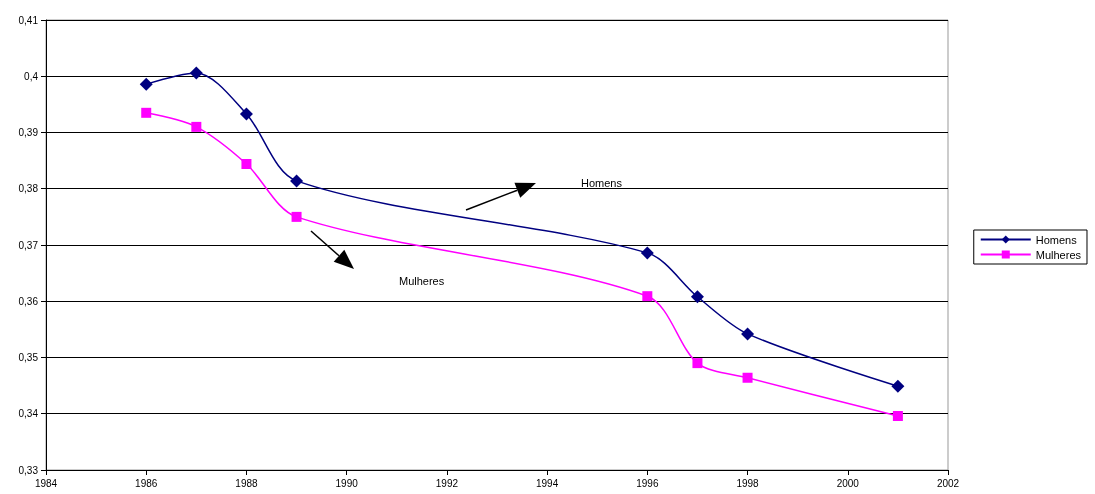 The image size is (1095, 494). Describe the element at coordinates (748, 483) in the screenshot. I see `x-tick-label: 1998` at that location.